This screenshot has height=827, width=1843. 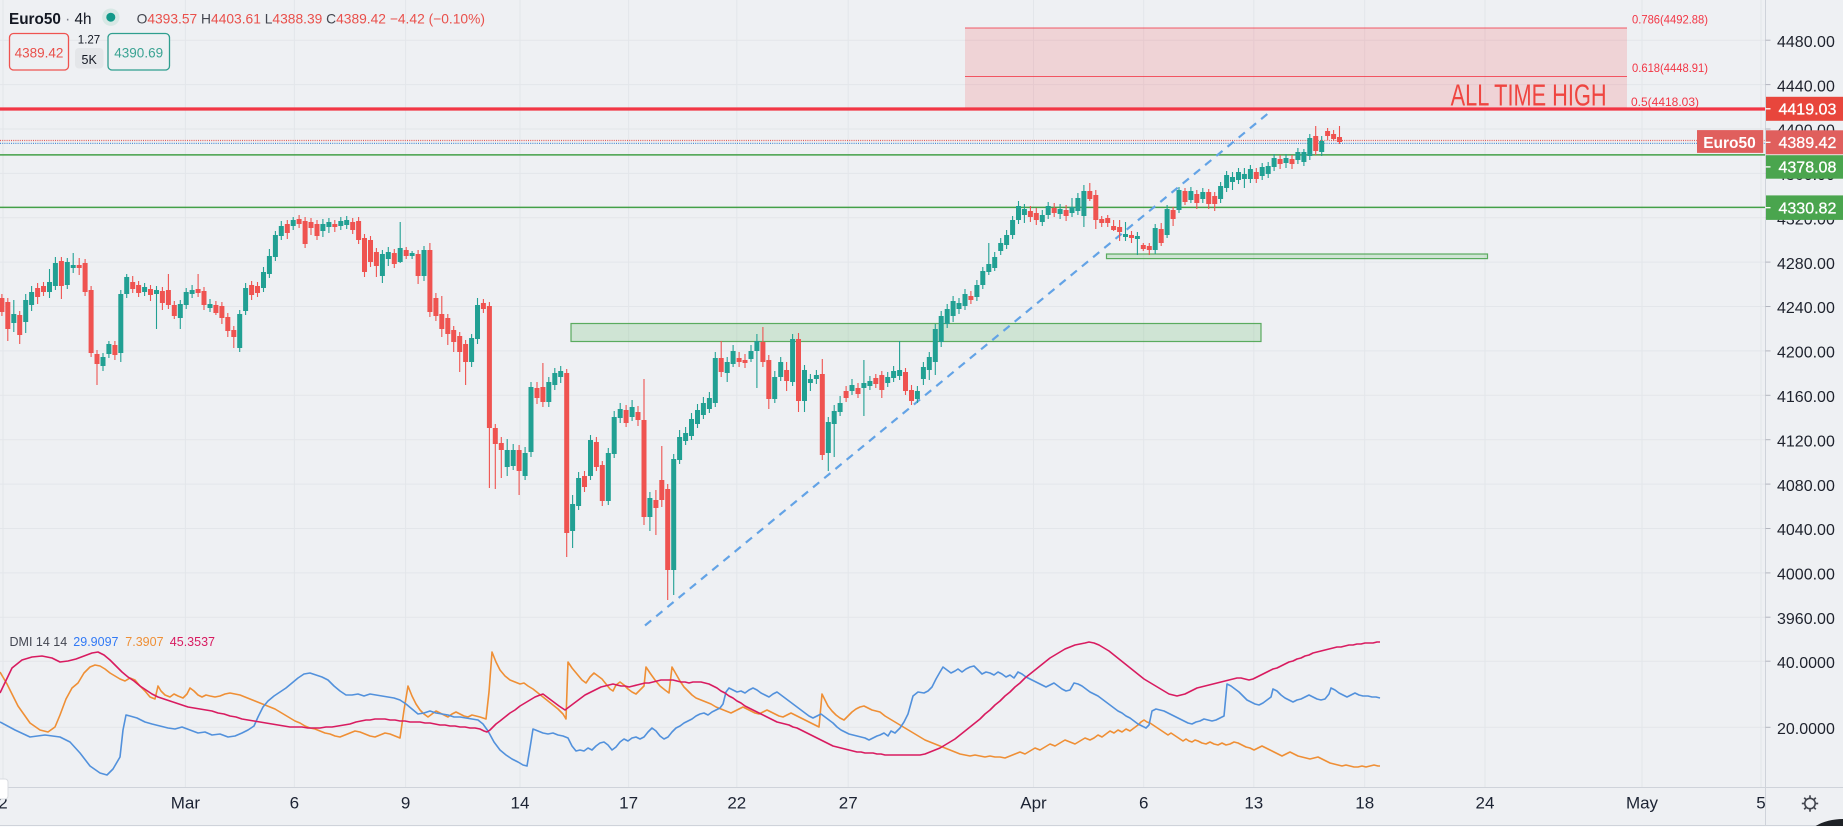 I want to click on svg-text: 4378.08, so click(x=1808, y=168).